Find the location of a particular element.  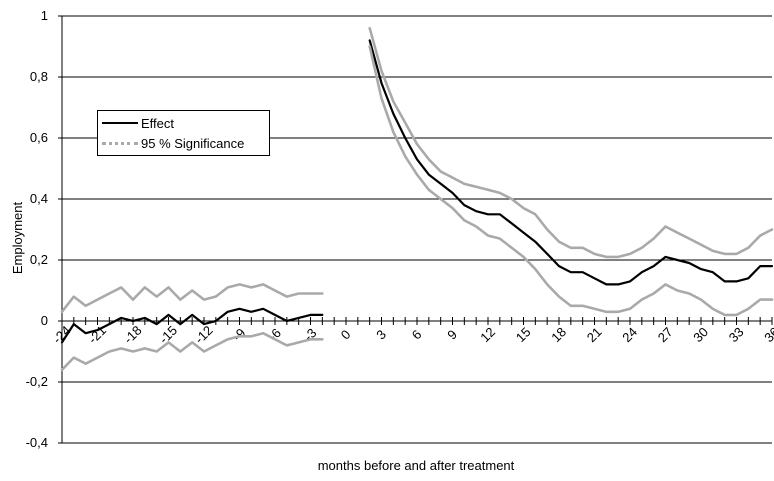

x-tick-label: 15 is located at coordinates (523, 334).